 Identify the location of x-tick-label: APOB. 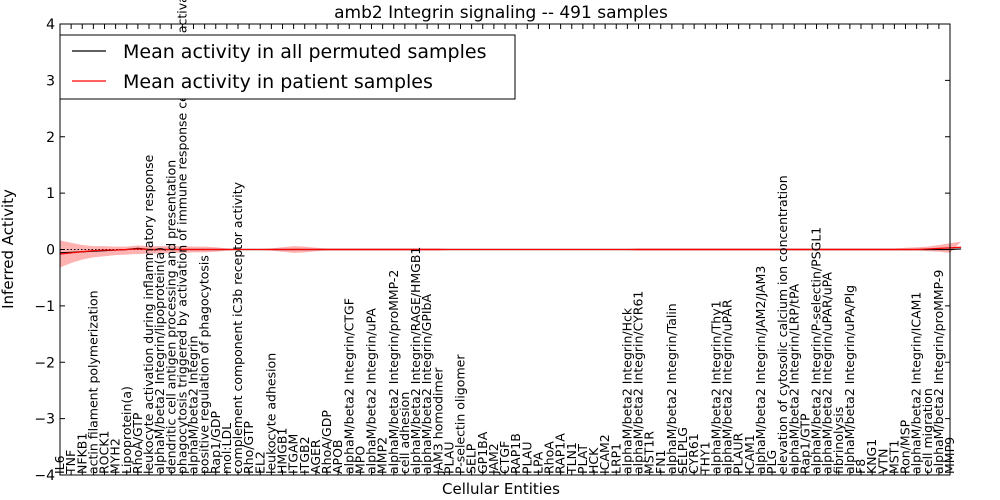
(337, 456).